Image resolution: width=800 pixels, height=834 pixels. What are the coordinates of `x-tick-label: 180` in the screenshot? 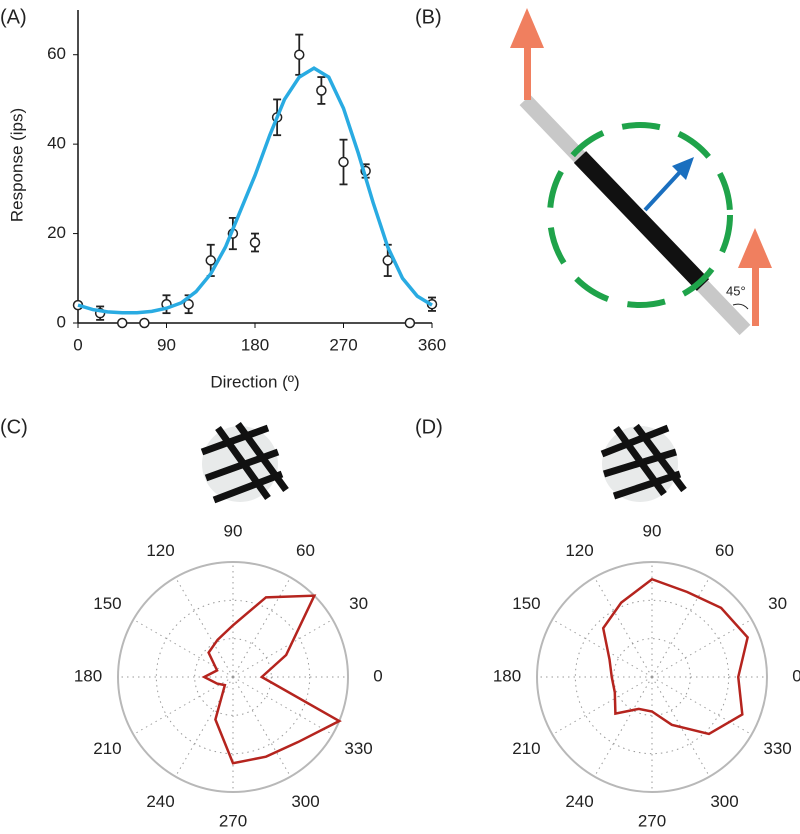 It's located at (255, 344).